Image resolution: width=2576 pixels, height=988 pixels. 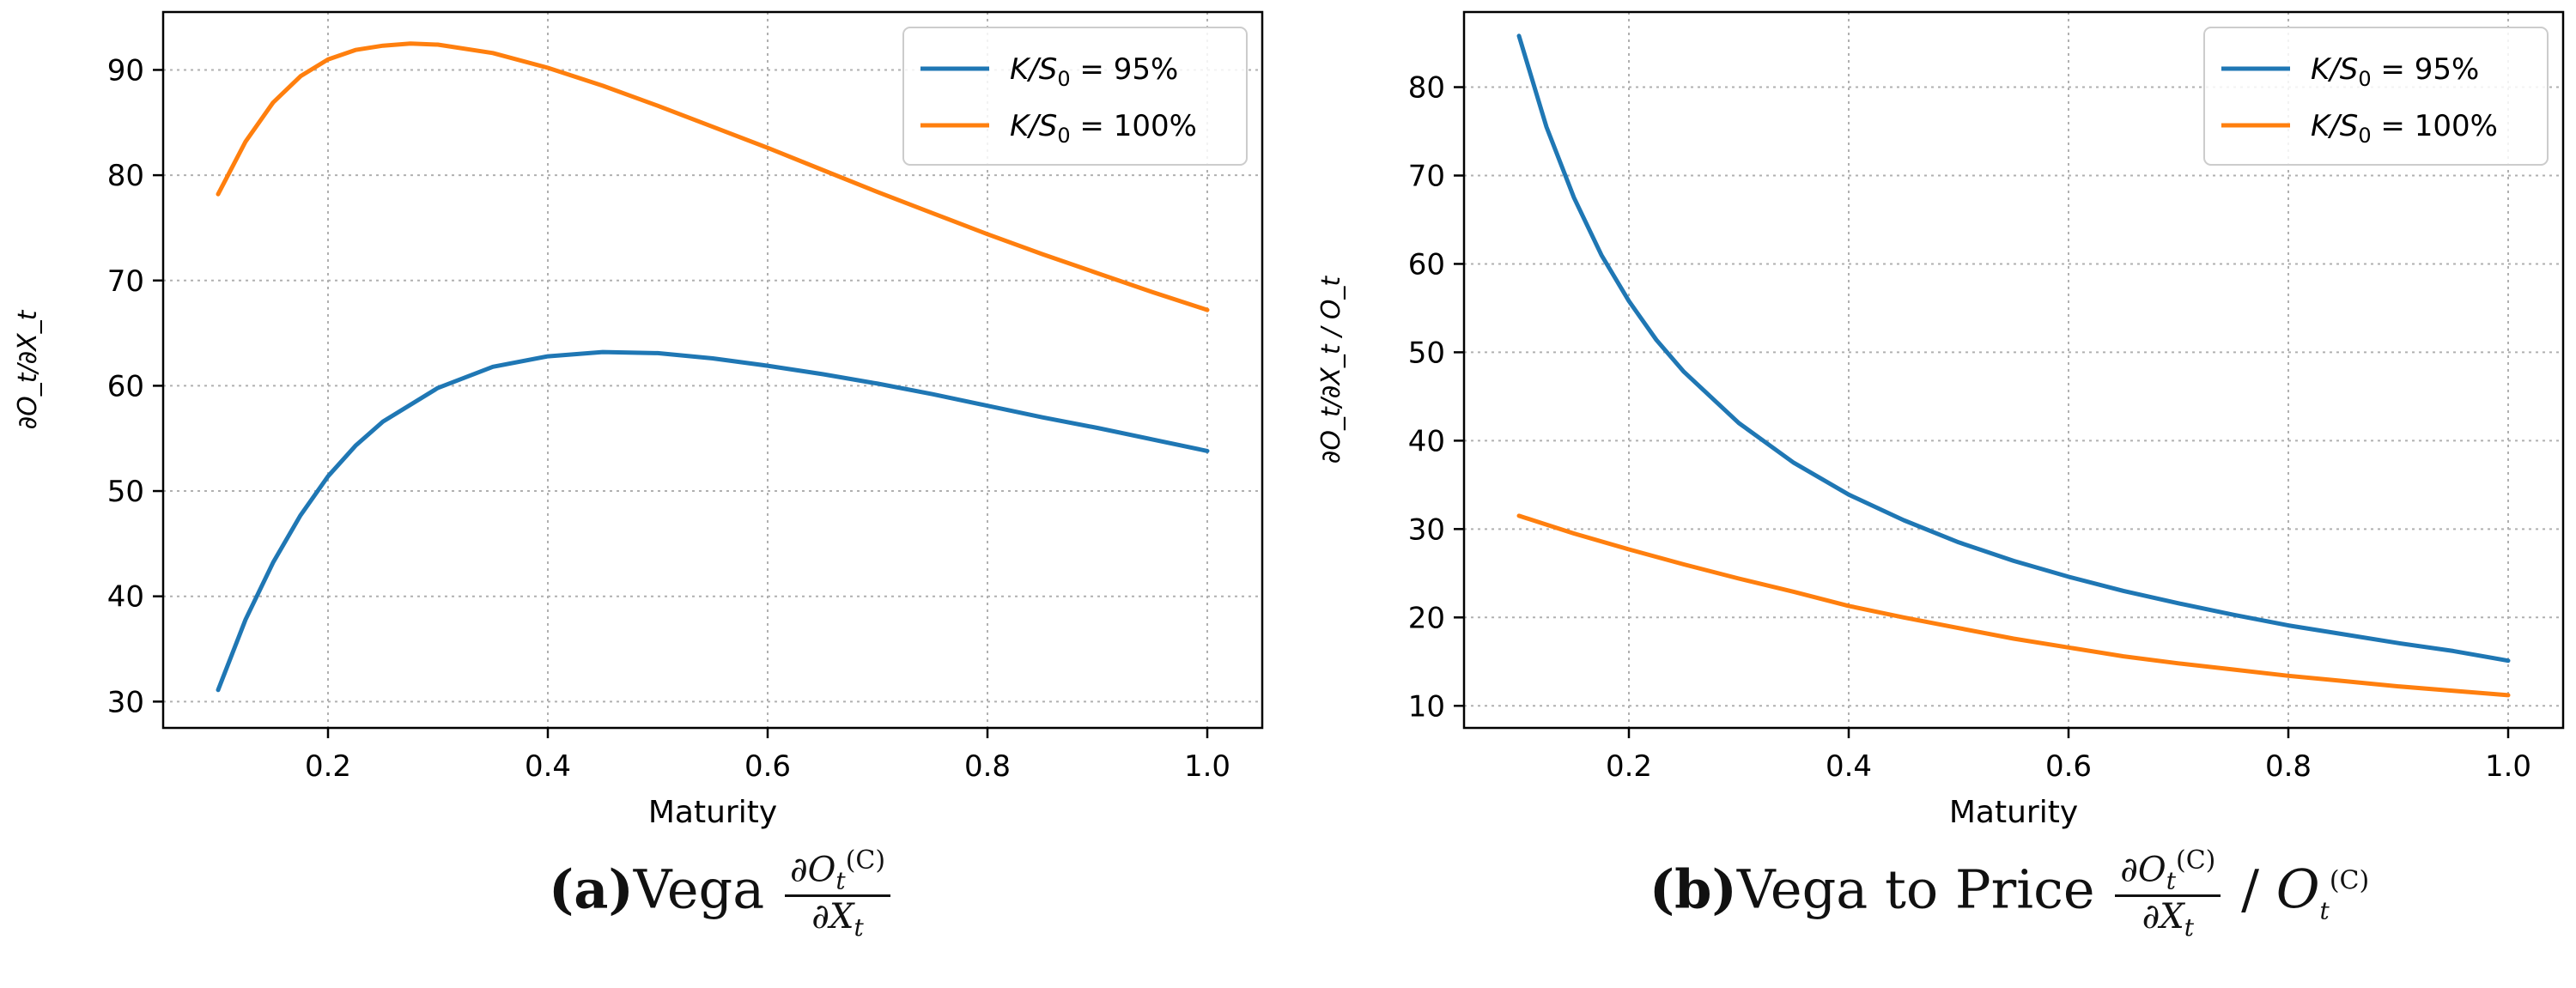 I want to click on caption-a-tag: (a), so click(x=591, y=889).